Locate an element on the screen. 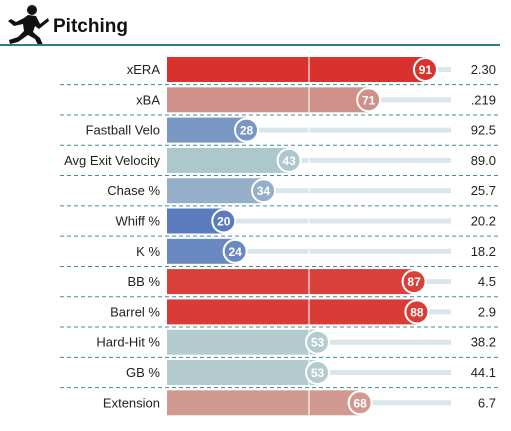  percentile-label: 71 is located at coordinates (369, 100).